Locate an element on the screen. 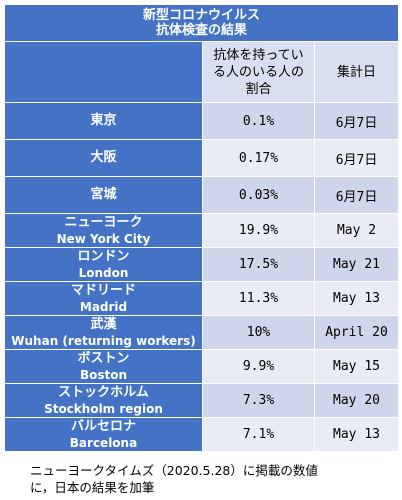 This screenshot has height=500, width=402. header-ratio-line-1: 抗体を持ってい is located at coordinates (258, 55).